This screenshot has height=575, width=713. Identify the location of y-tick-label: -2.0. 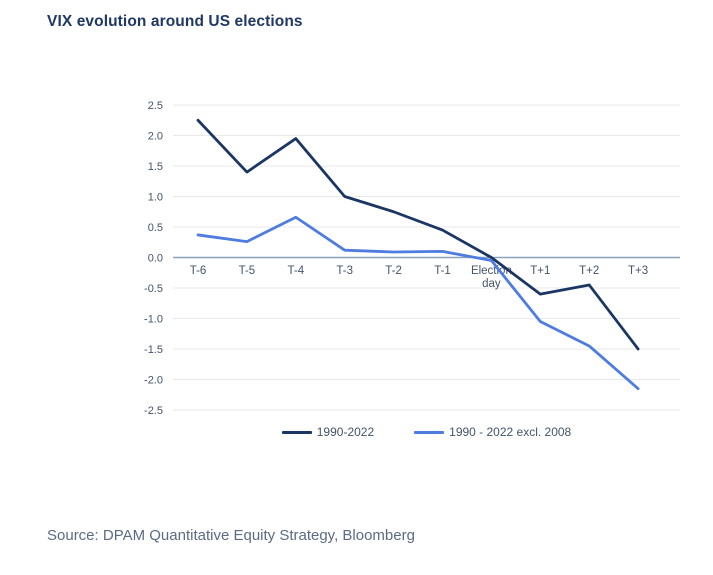
(153, 380).